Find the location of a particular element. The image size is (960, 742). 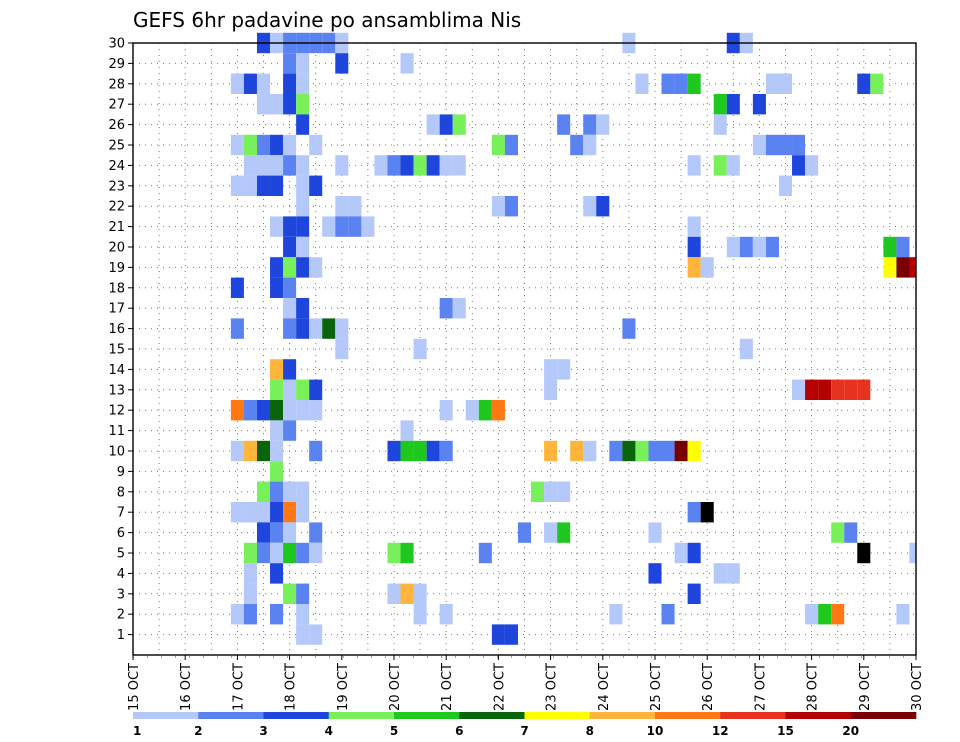

x-tick-label: 27 OCT is located at coordinates (760, 687).